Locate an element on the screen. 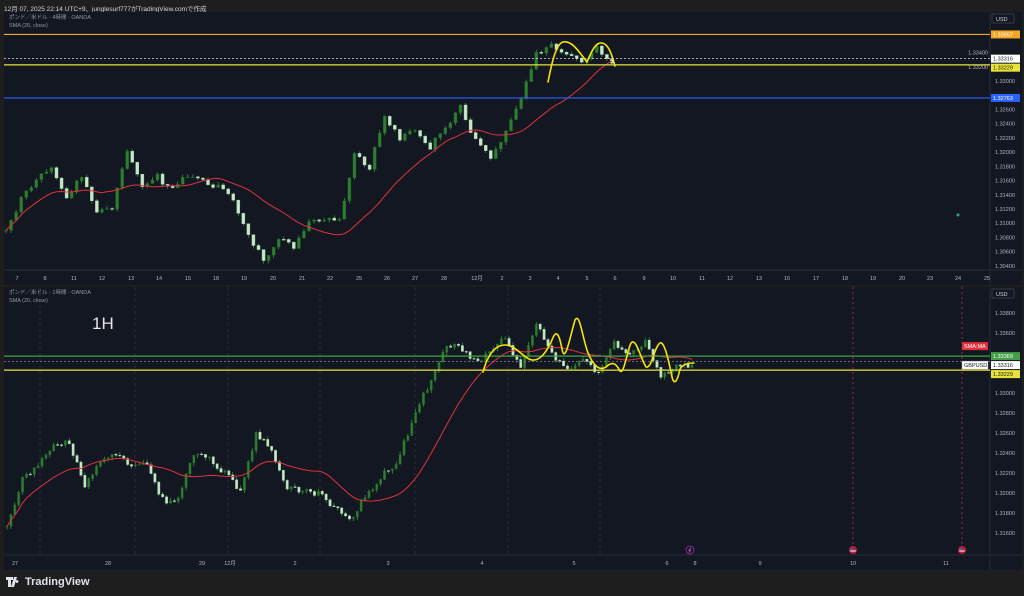 Image resolution: width=1024 pixels, height=596 pixels. x-tick-label: 20 is located at coordinates (902, 279).